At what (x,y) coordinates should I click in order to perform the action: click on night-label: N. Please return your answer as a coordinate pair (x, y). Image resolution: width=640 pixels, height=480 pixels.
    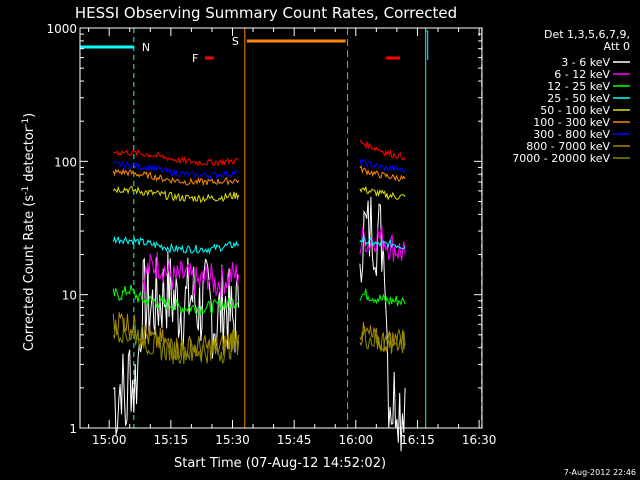
    Looking at the image, I should click on (146, 47).